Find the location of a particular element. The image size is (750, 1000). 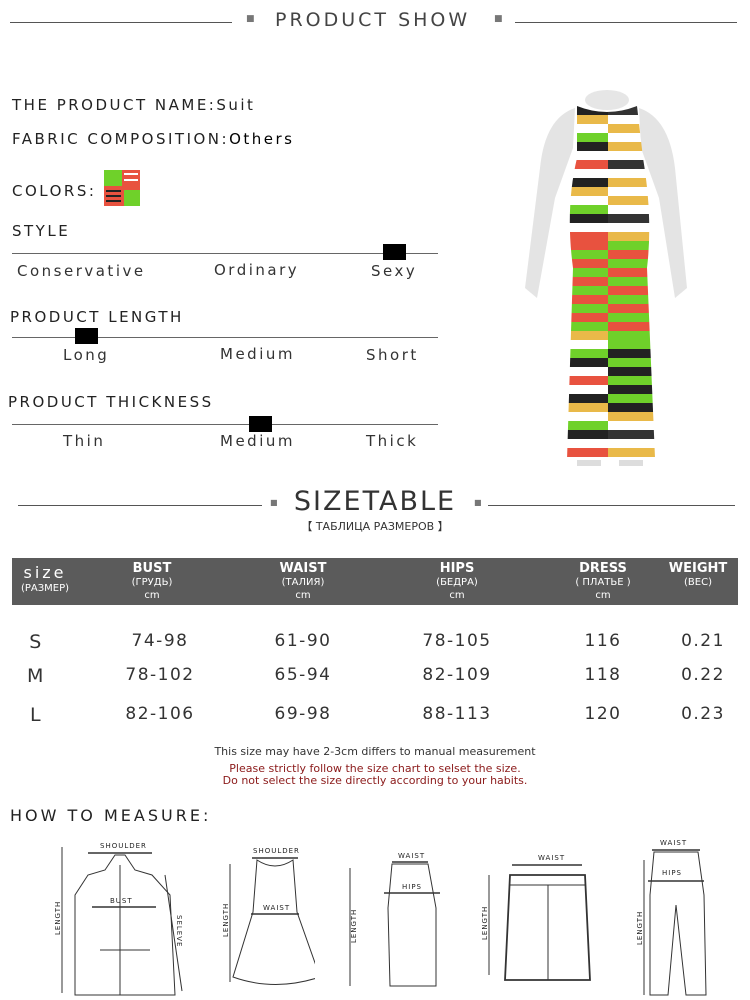

sizetable-title: SIZETABLE is located at coordinates (375, 501).